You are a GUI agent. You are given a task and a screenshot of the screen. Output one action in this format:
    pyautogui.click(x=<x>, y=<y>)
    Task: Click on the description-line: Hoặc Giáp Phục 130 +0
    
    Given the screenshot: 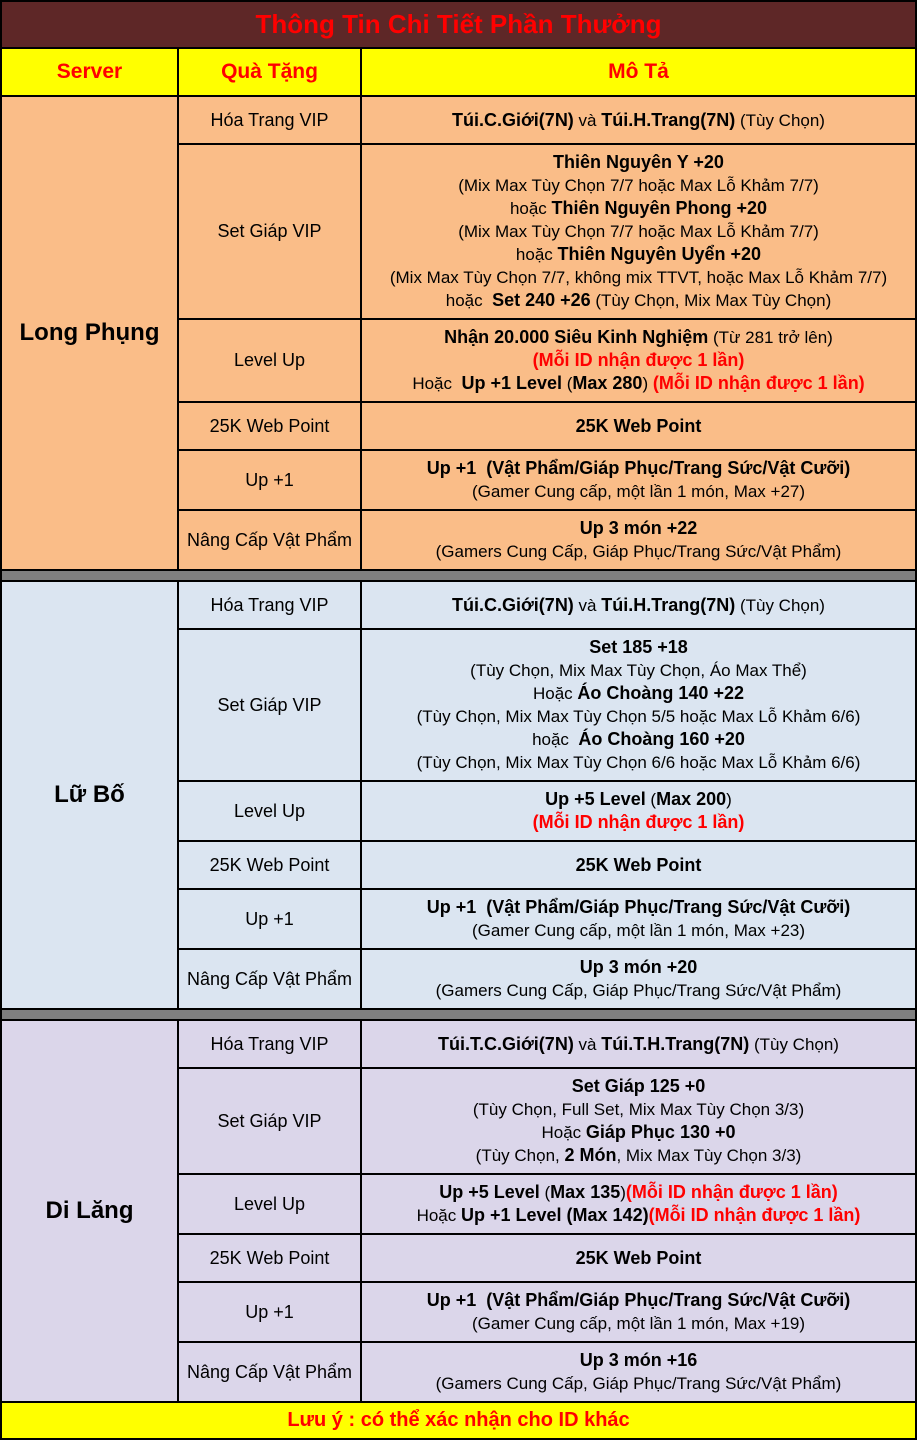 What is the action you would take?
    pyautogui.click(x=639, y=1132)
    